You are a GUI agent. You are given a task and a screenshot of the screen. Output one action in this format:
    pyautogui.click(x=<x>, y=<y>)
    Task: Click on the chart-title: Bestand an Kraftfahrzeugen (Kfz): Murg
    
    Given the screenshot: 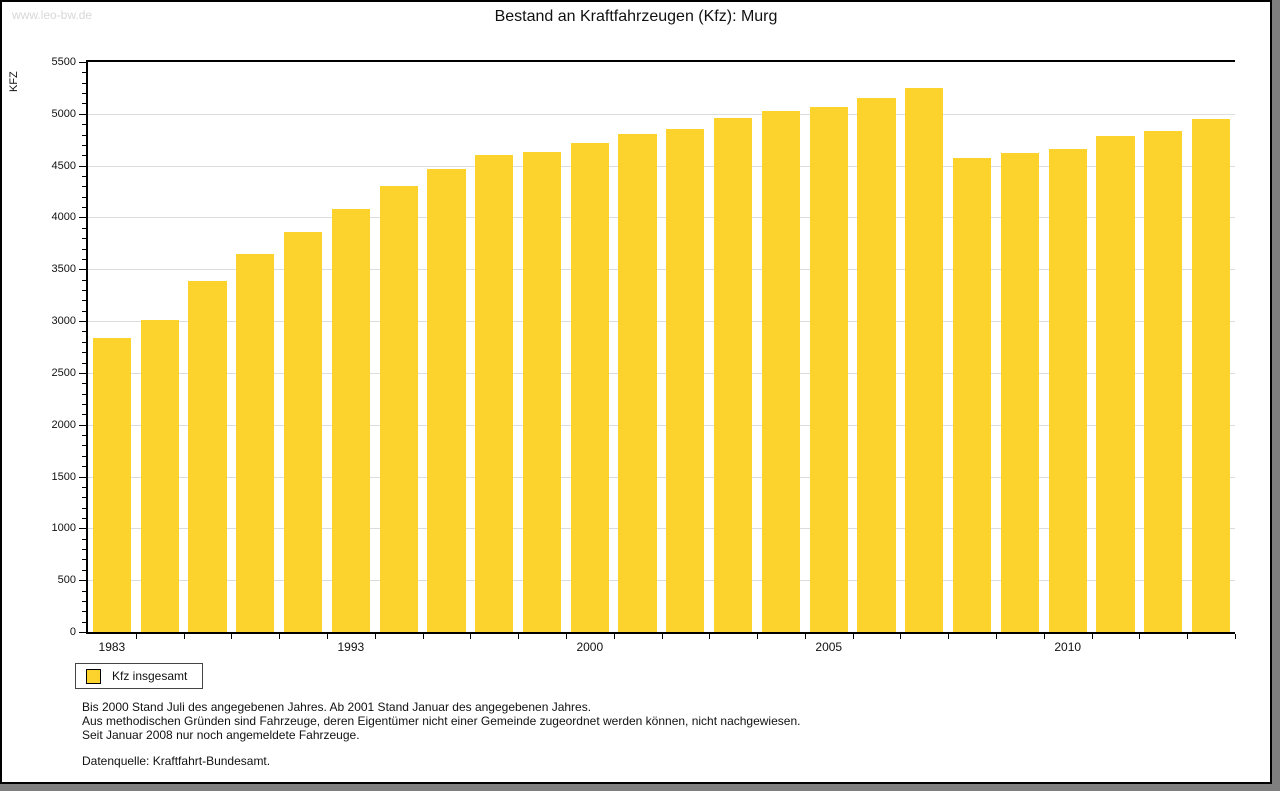 What is the action you would take?
    pyautogui.click(x=636, y=16)
    